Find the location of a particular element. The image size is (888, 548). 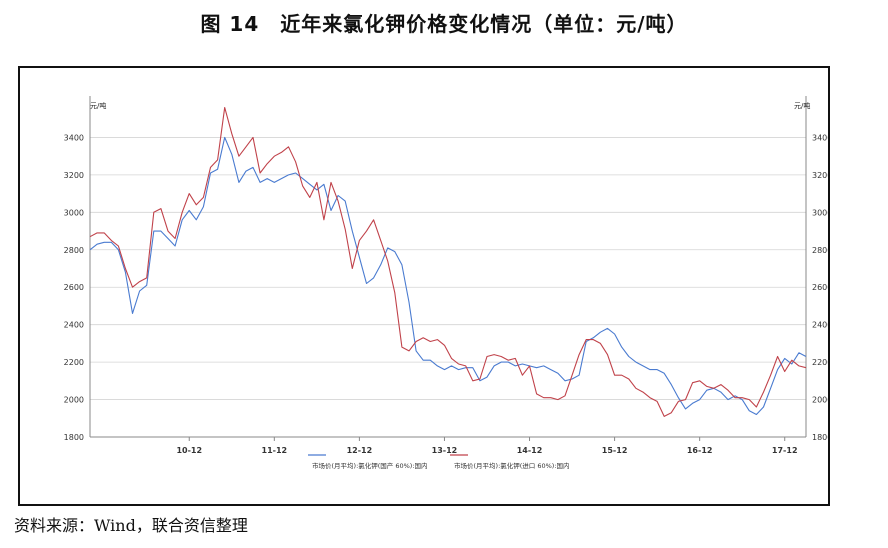

y-tick-label-right-2400: 2400 is located at coordinates (820, 325).